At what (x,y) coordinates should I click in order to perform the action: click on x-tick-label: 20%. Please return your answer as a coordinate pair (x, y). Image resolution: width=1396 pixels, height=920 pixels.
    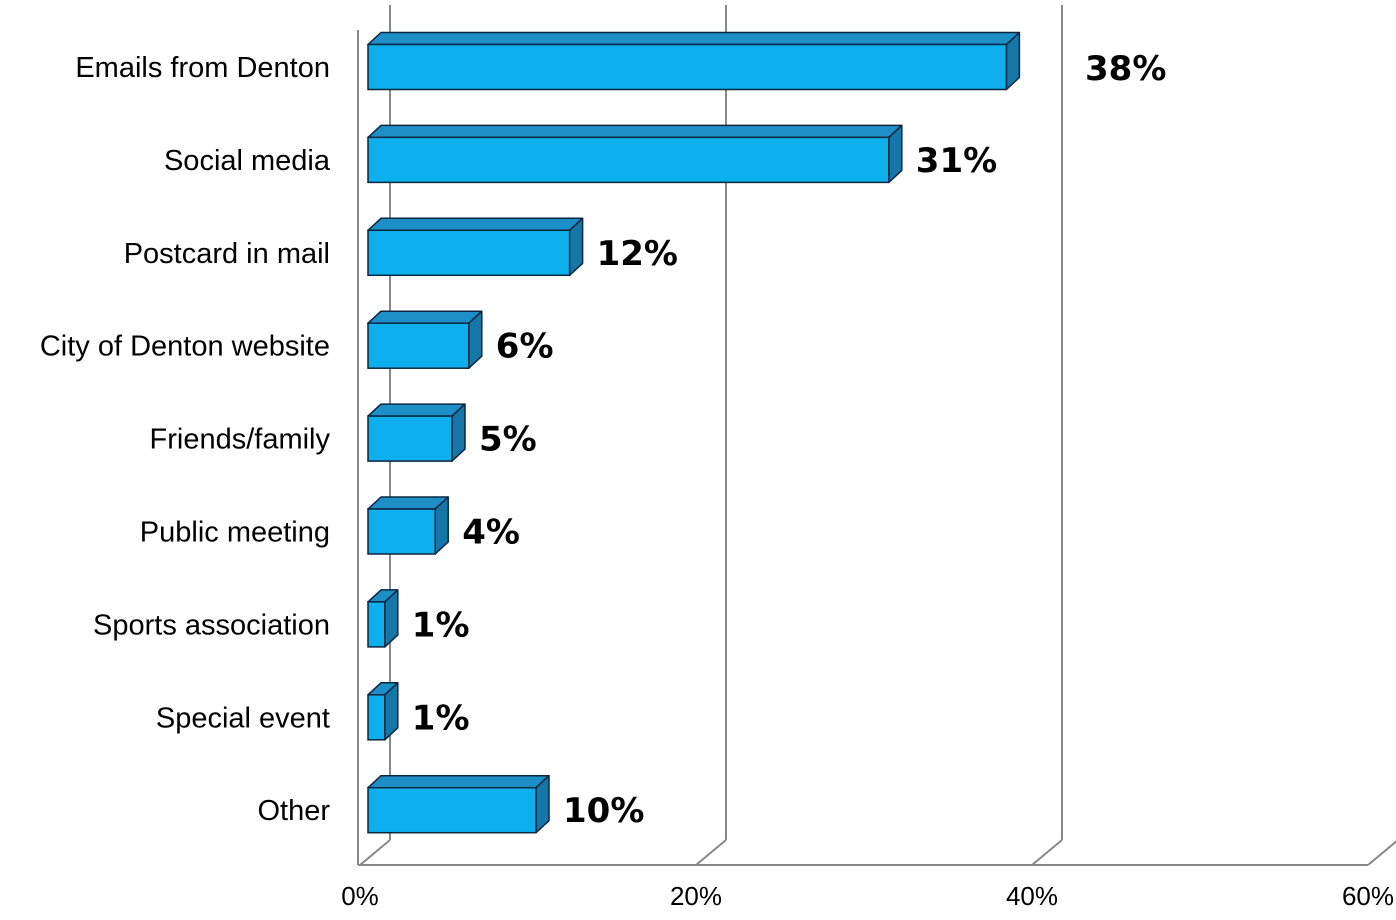
    Looking at the image, I should click on (696, 896).